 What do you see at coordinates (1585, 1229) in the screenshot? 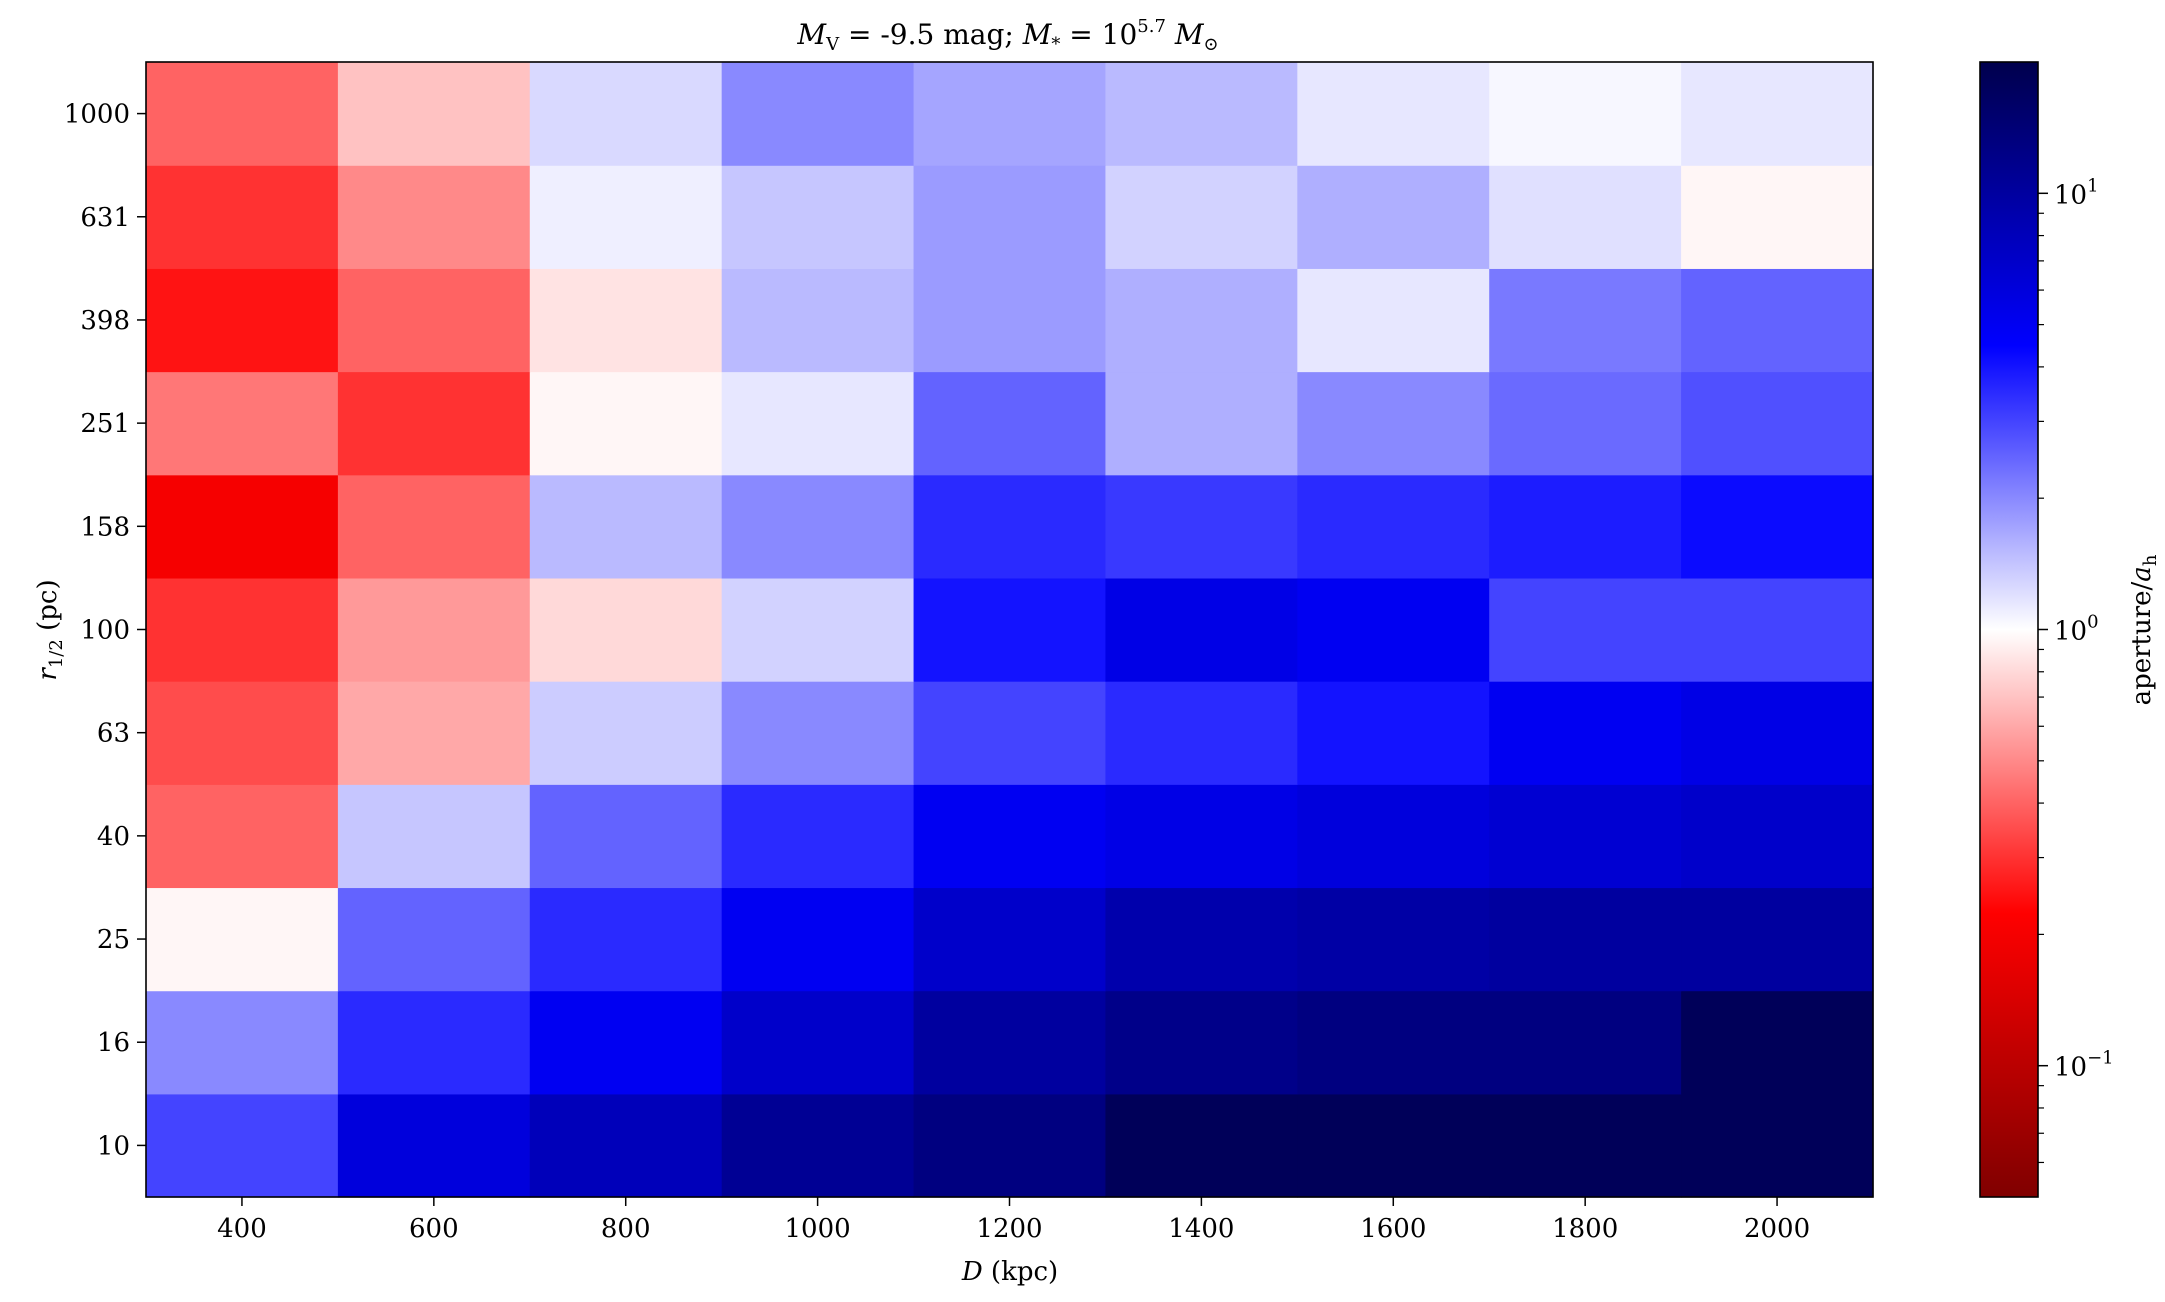
I see `x-tick-label: 1800` at bounding box center [1585, 1229].